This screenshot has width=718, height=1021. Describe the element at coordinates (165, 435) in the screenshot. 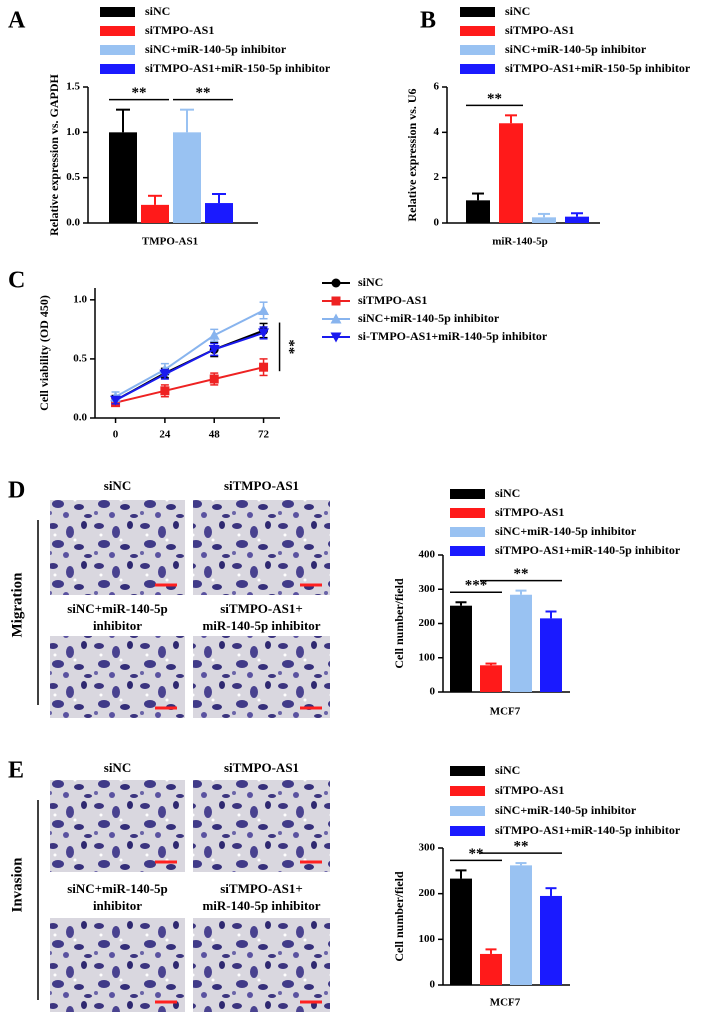

I see `x-tick-label: 24` at that location.